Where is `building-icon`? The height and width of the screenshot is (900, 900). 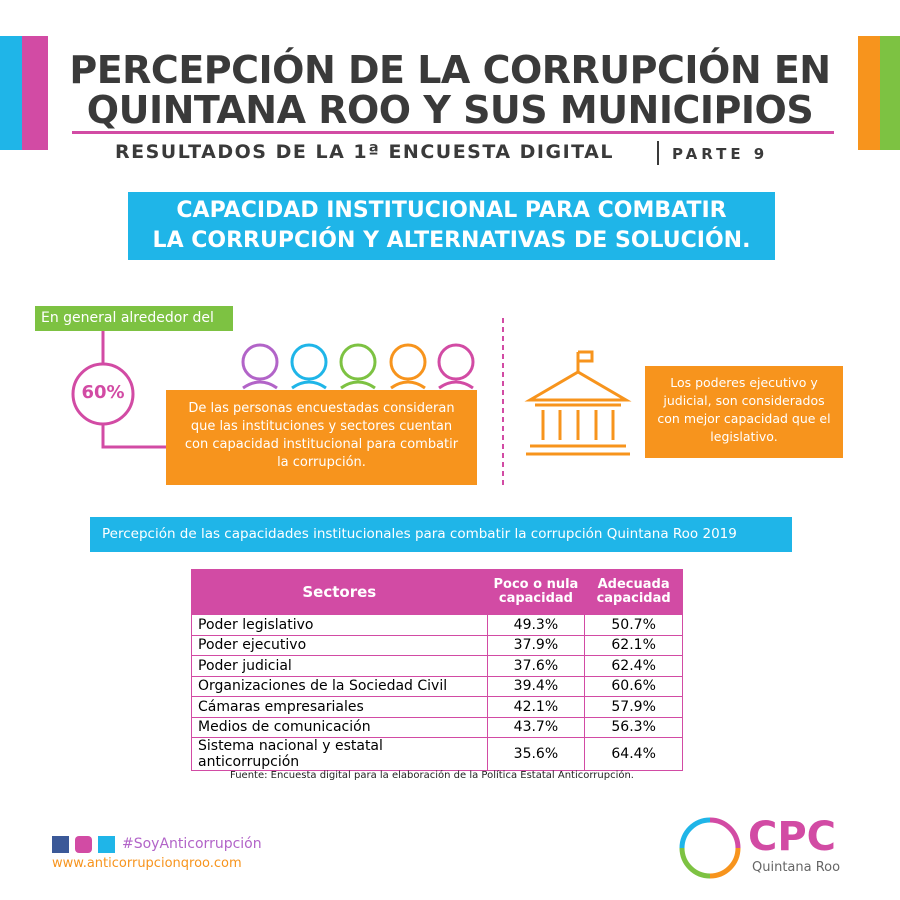 building-icon is located at coordinates (578, 403).